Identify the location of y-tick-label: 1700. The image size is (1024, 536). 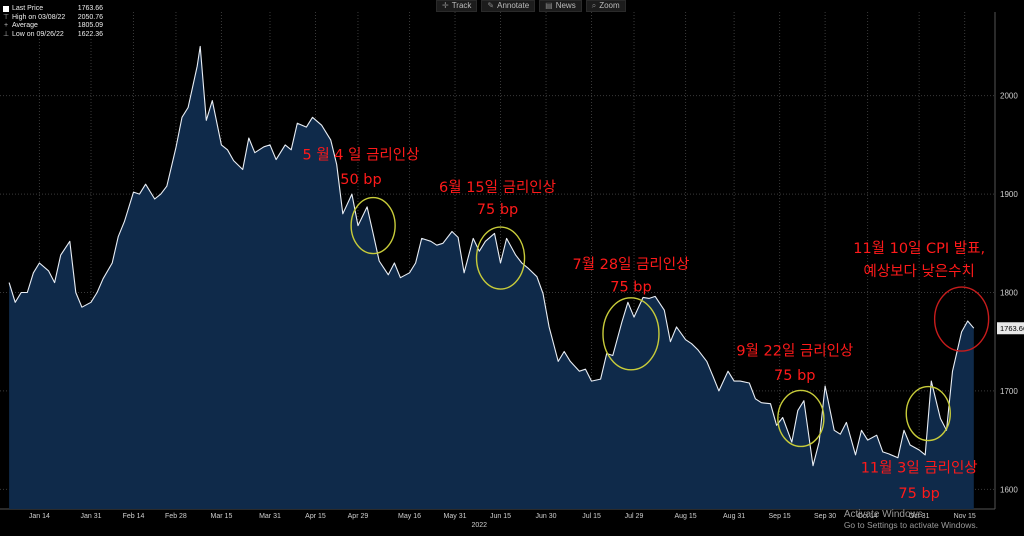
(1009, 391).